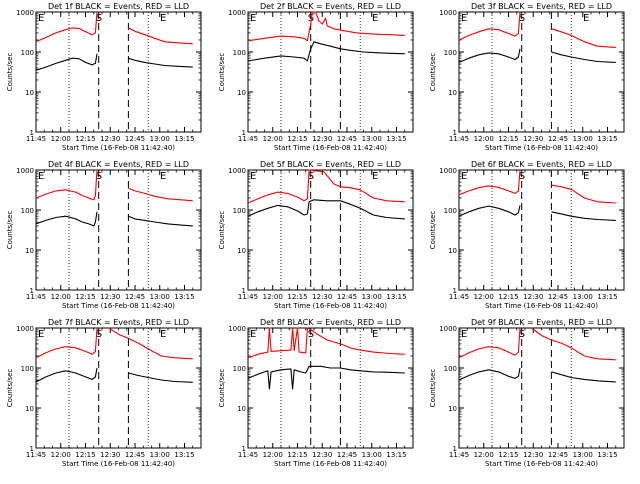 Image resolution: width=640 pixels, height=484 pixels. I want to click on panel-title: Det 4f BLACK = Events, RED = LLD, so click(118, 164).